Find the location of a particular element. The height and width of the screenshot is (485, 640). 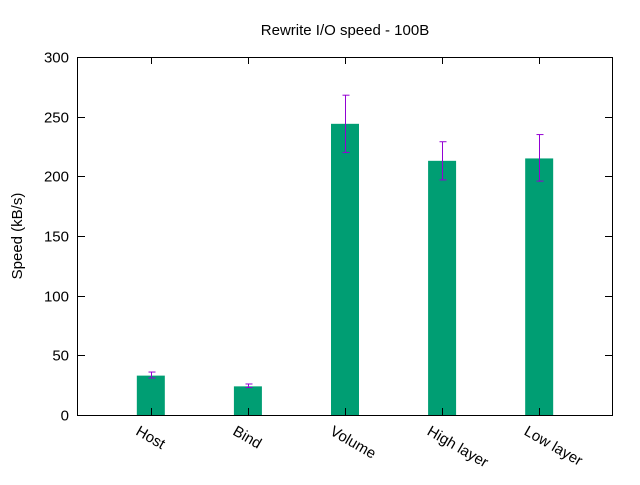

y-axis-label: Speed (kB/s) is located at coordinates (17, 236).